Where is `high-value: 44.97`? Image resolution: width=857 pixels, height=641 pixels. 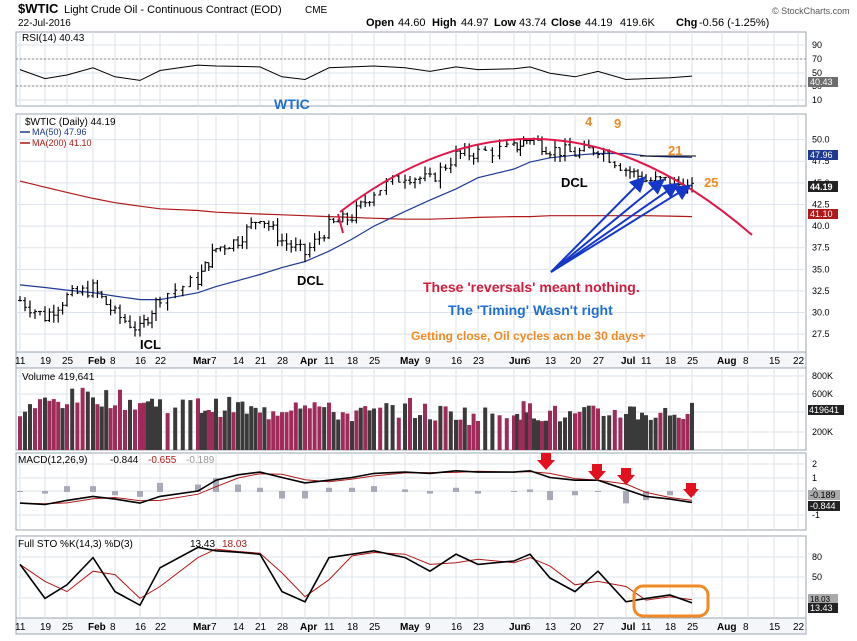 high-value: 44.97 is located at coordinates (475, 23).